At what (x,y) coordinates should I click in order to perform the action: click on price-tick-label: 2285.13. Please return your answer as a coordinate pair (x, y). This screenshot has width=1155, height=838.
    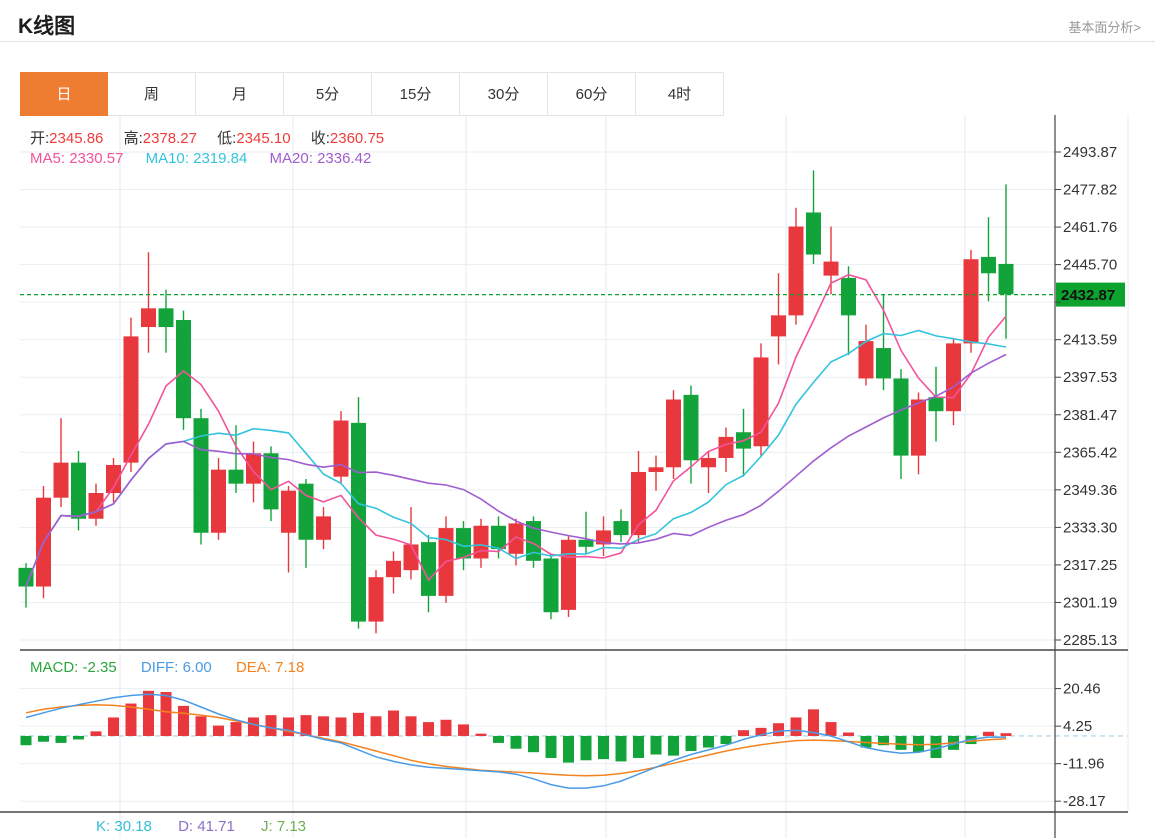
    Looking at the image, I should click on (1090, 640).